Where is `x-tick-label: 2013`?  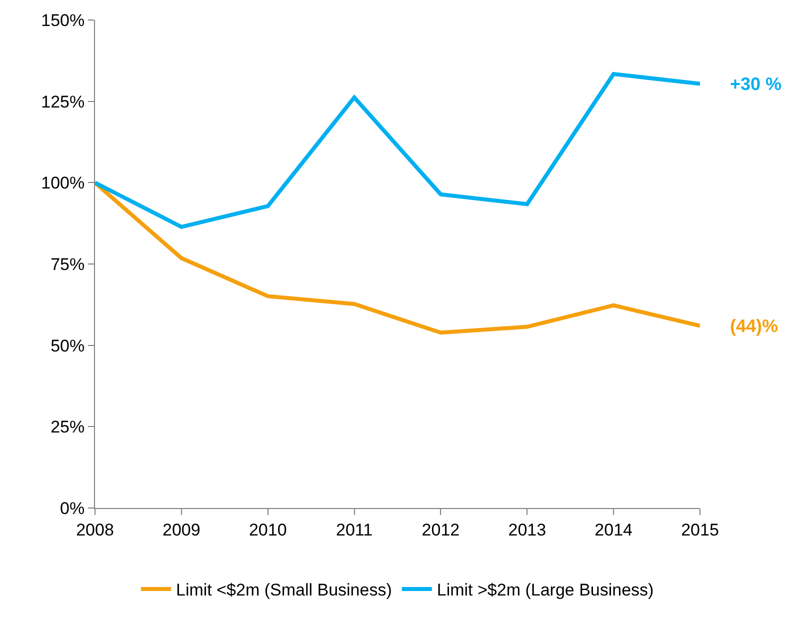 x-tick-label: 2013 is located at coordinates (527, 530).